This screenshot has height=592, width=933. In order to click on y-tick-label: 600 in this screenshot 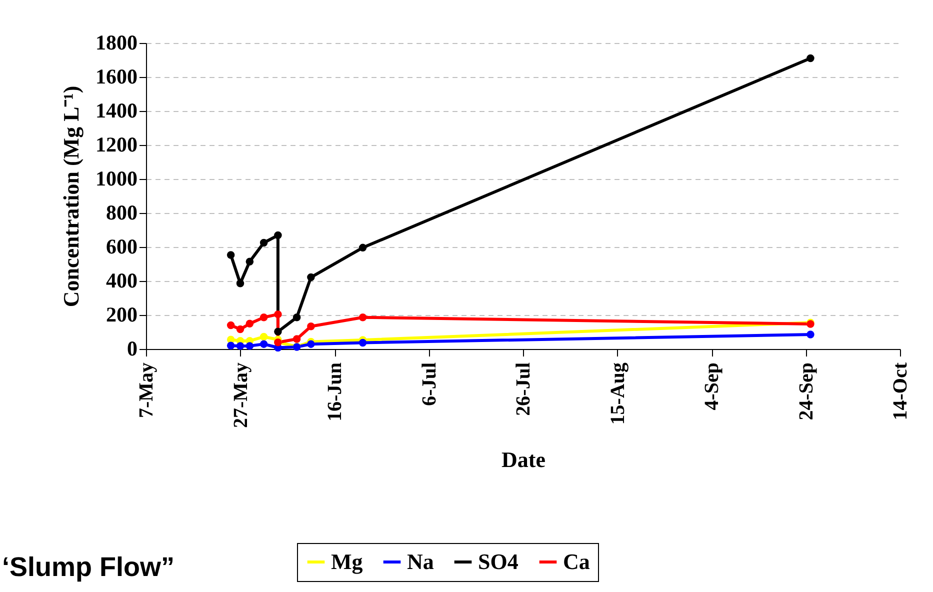, I will do `click(122, 246)`.